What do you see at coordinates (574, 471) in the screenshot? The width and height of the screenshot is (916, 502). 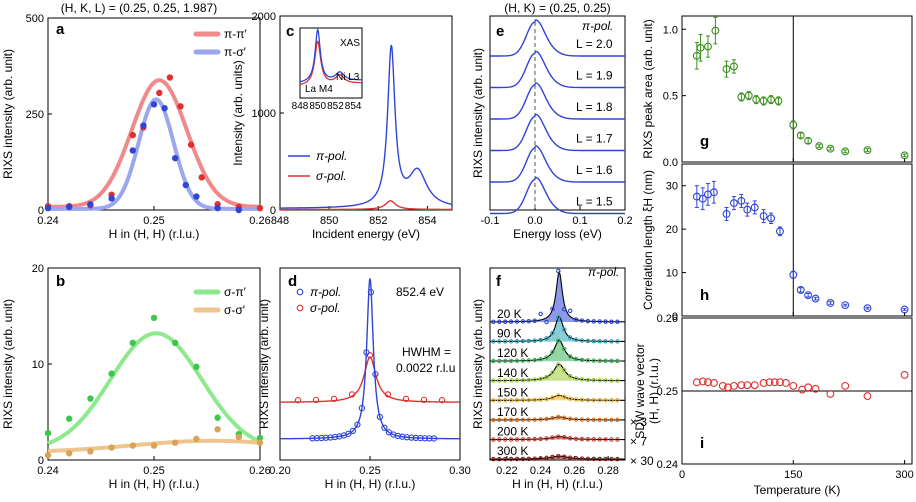 I see `panel-f-xtick-label: 0.26` at bounding box center [574, 471].